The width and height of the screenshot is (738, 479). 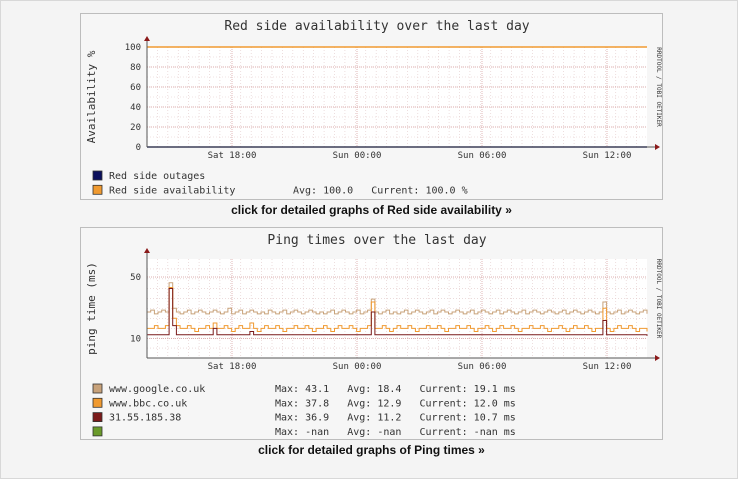 I want to click on legend-stats: Avg: 100.0 Current: 100.0 %, so click(x=380, y=190).